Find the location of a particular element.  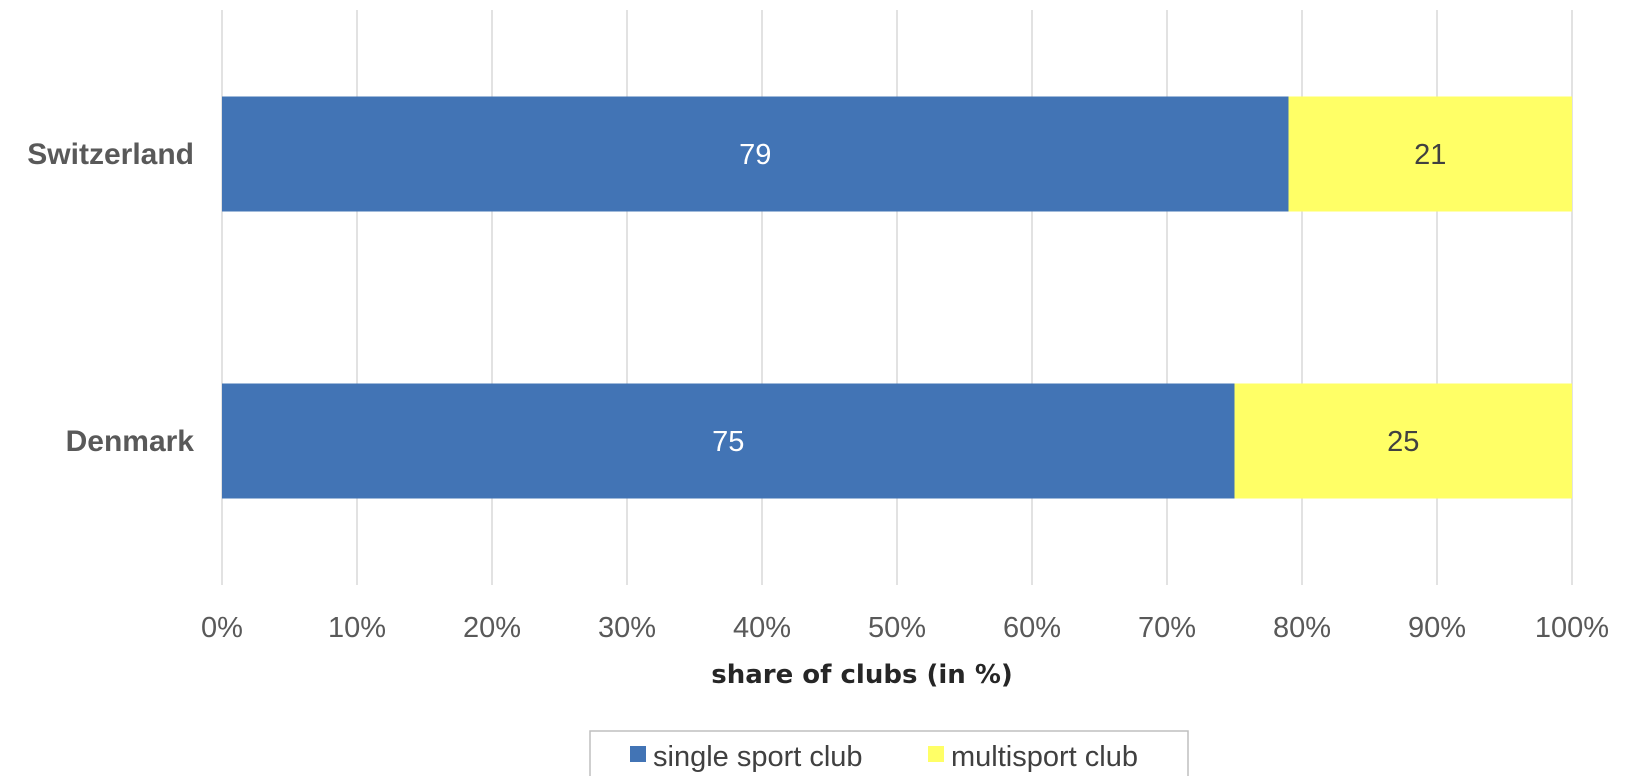

x-tick-label-30: 30% is located at coordinates (627, 628).